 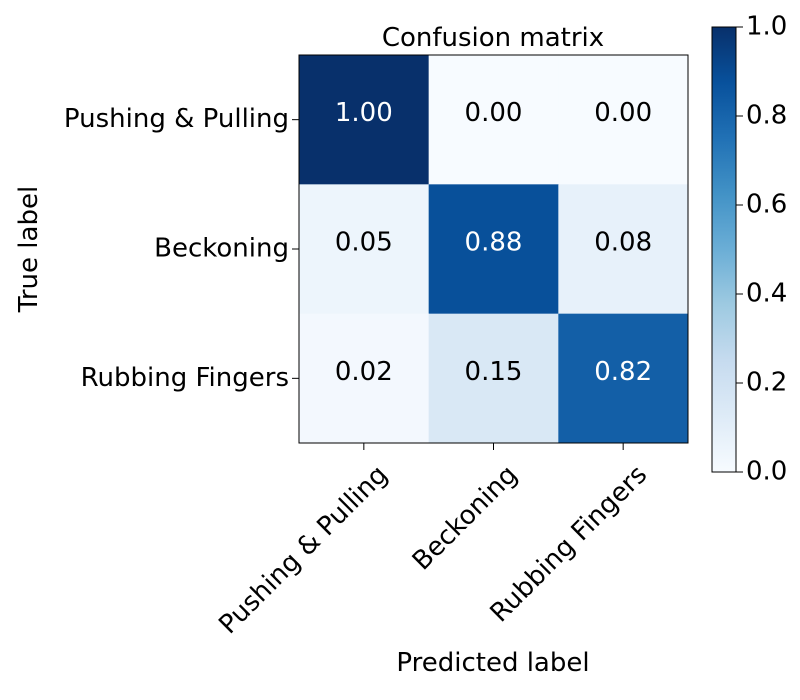 What do you see at coordinates (766, 116) in the screenshot?
I see `colorbar-tick-label: 0.8` at bounding box center [766, 116].